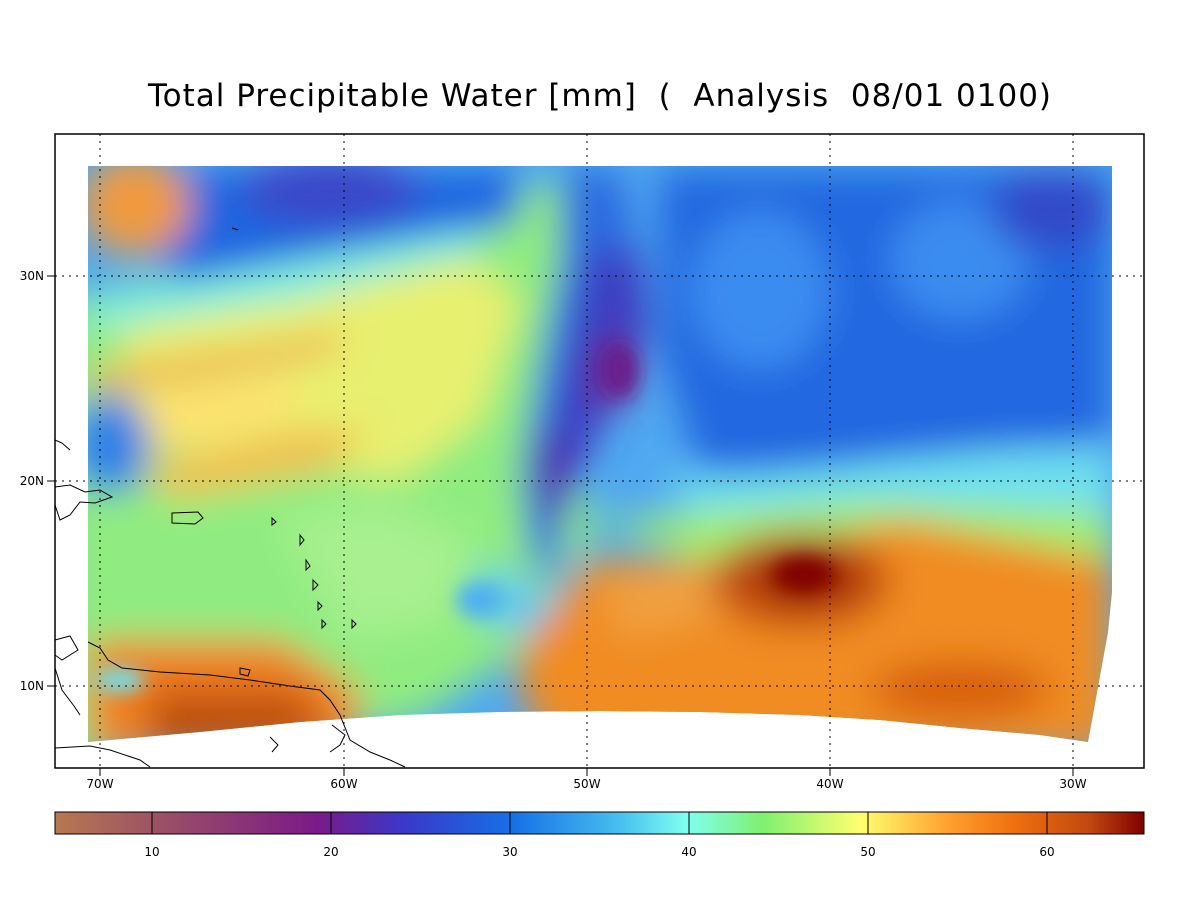 This screenshot has width=1200, height=900. Describe the element at coordinates (330, 852) in the screenshot. I see `colorbar-tick-label: 20` at that location.